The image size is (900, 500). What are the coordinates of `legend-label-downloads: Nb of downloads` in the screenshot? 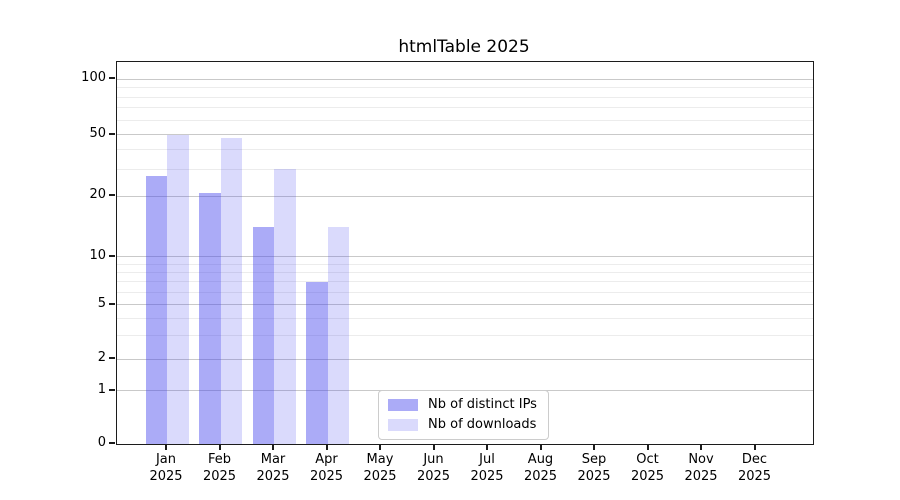 It's located at (482, 424).